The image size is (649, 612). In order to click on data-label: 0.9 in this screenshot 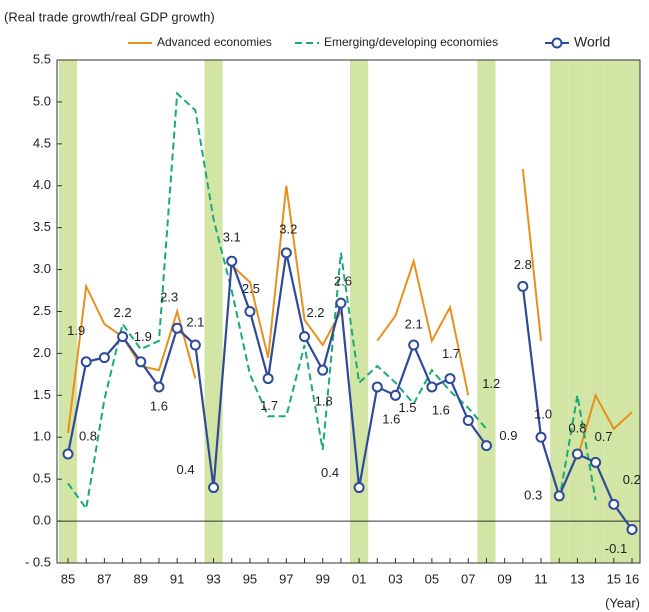, I will do `click(508, 435)`.